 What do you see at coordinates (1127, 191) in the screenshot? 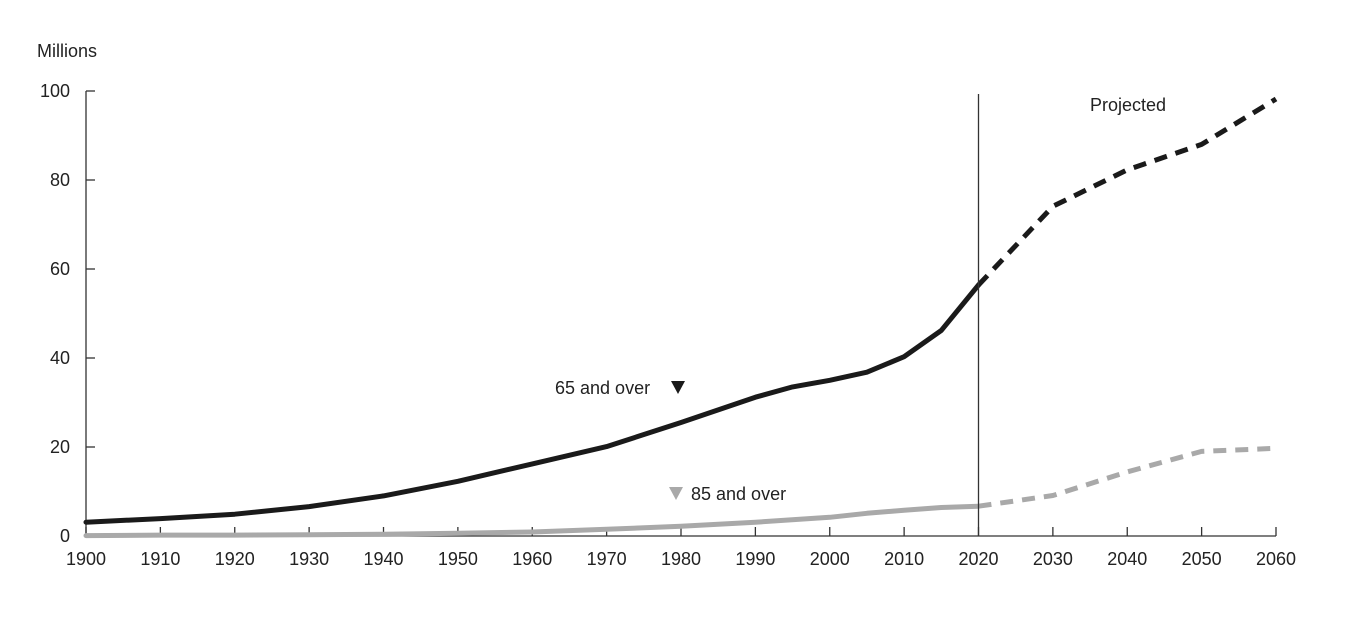
I see `series-line-65-and-over-projected` at bounding box center [1127, 191].